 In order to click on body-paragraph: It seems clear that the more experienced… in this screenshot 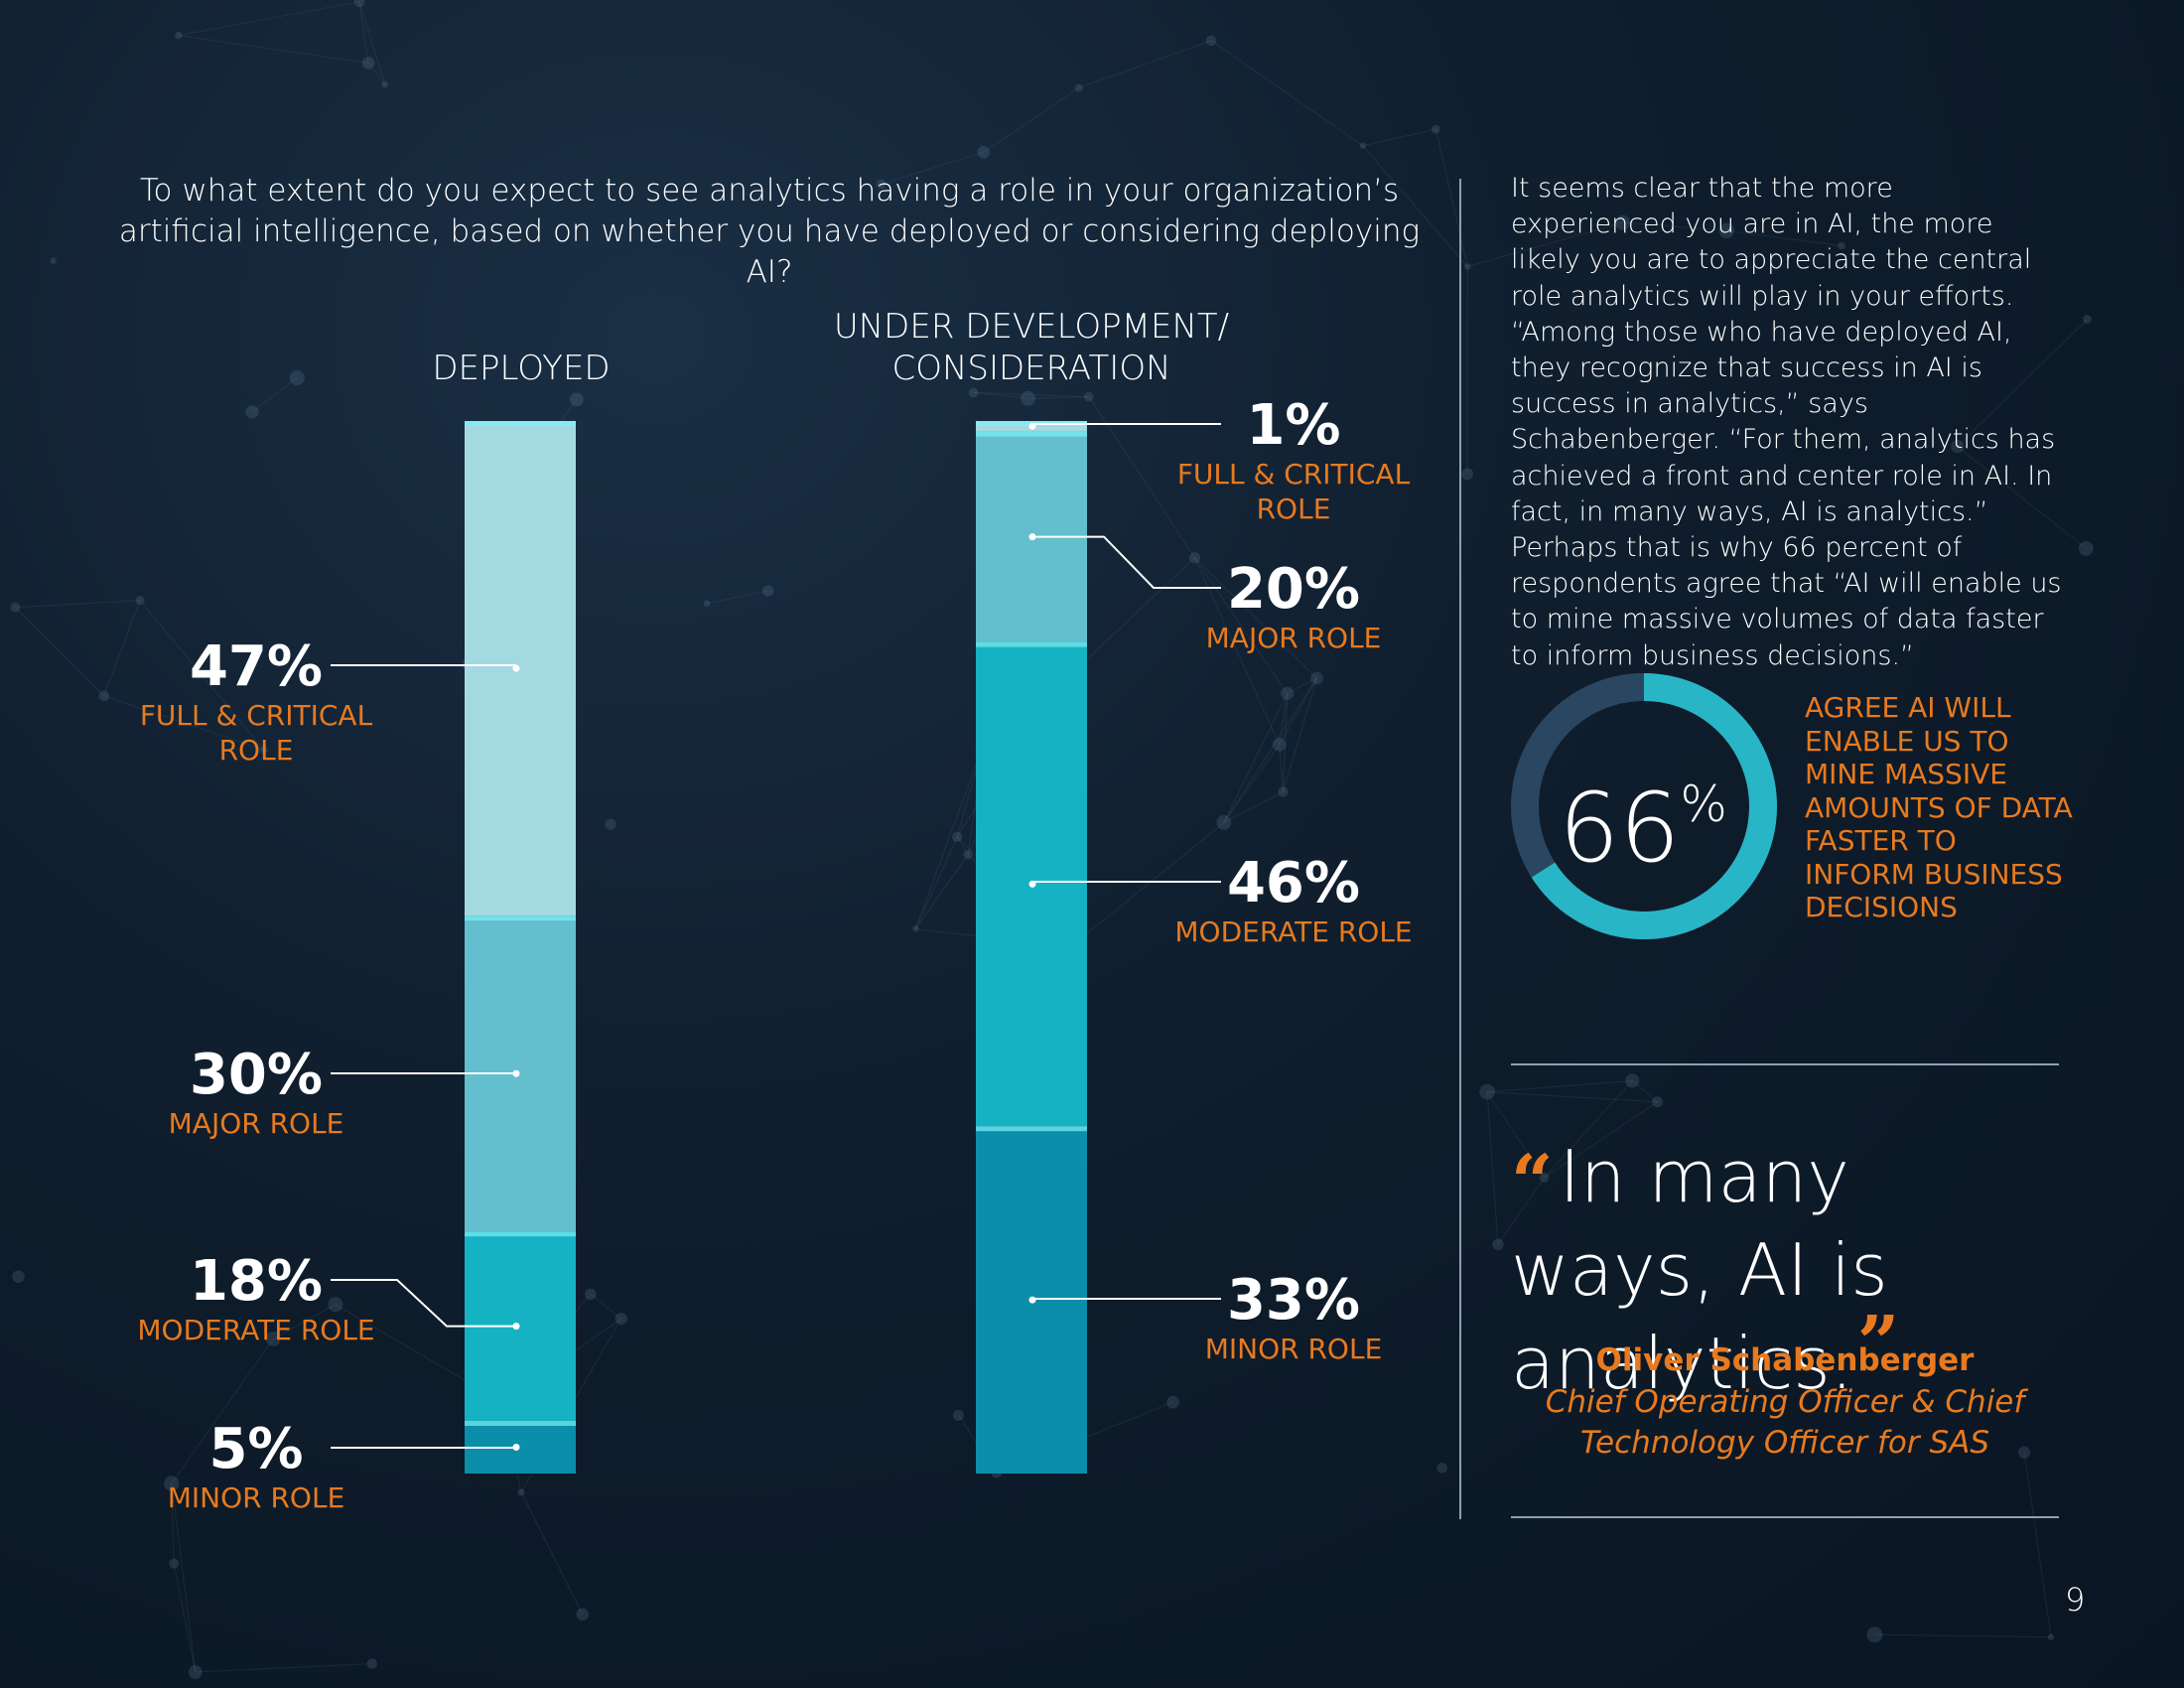, I will do `click(1786, 422)`.